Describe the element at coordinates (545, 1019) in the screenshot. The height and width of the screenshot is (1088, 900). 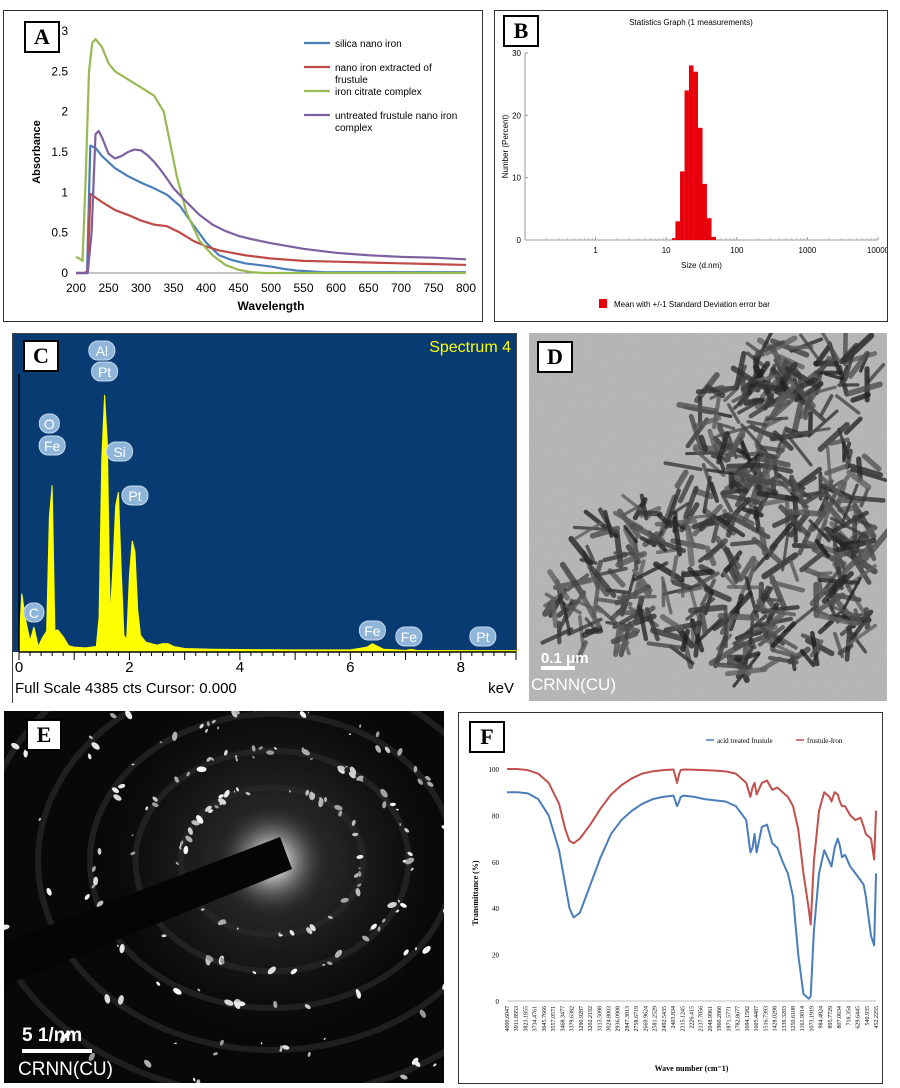
I see `x-tick-label: 3645.7666` at that location.